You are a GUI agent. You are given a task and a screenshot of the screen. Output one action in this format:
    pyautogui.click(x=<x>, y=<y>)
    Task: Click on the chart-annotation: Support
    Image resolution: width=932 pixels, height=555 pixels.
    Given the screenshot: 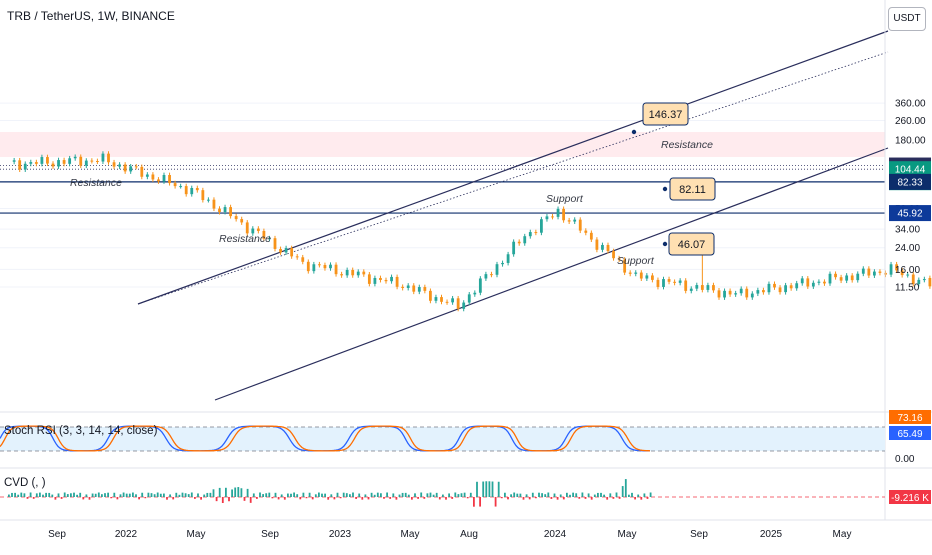 What is the action you would take?
    pyautogui.click(x=636, y=261)
    